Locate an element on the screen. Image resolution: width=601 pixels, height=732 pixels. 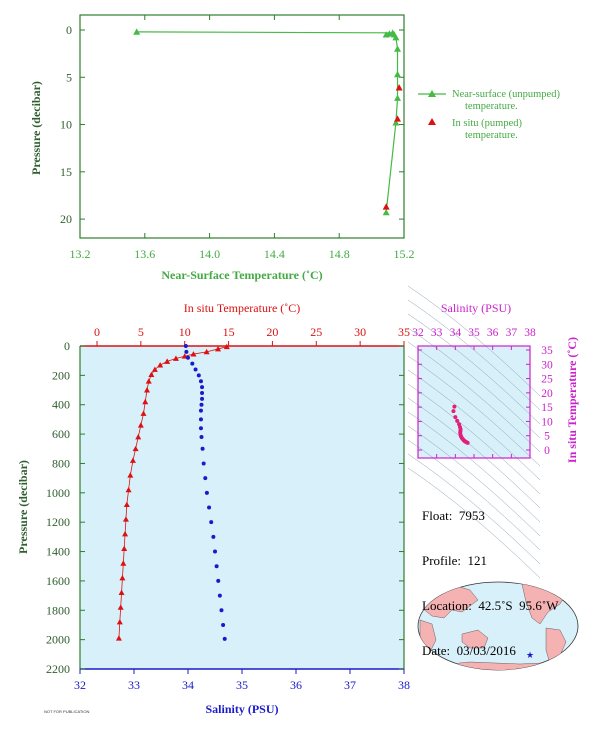
ts-salinity-tick-label: 35 is located at coordinates (474, 333).